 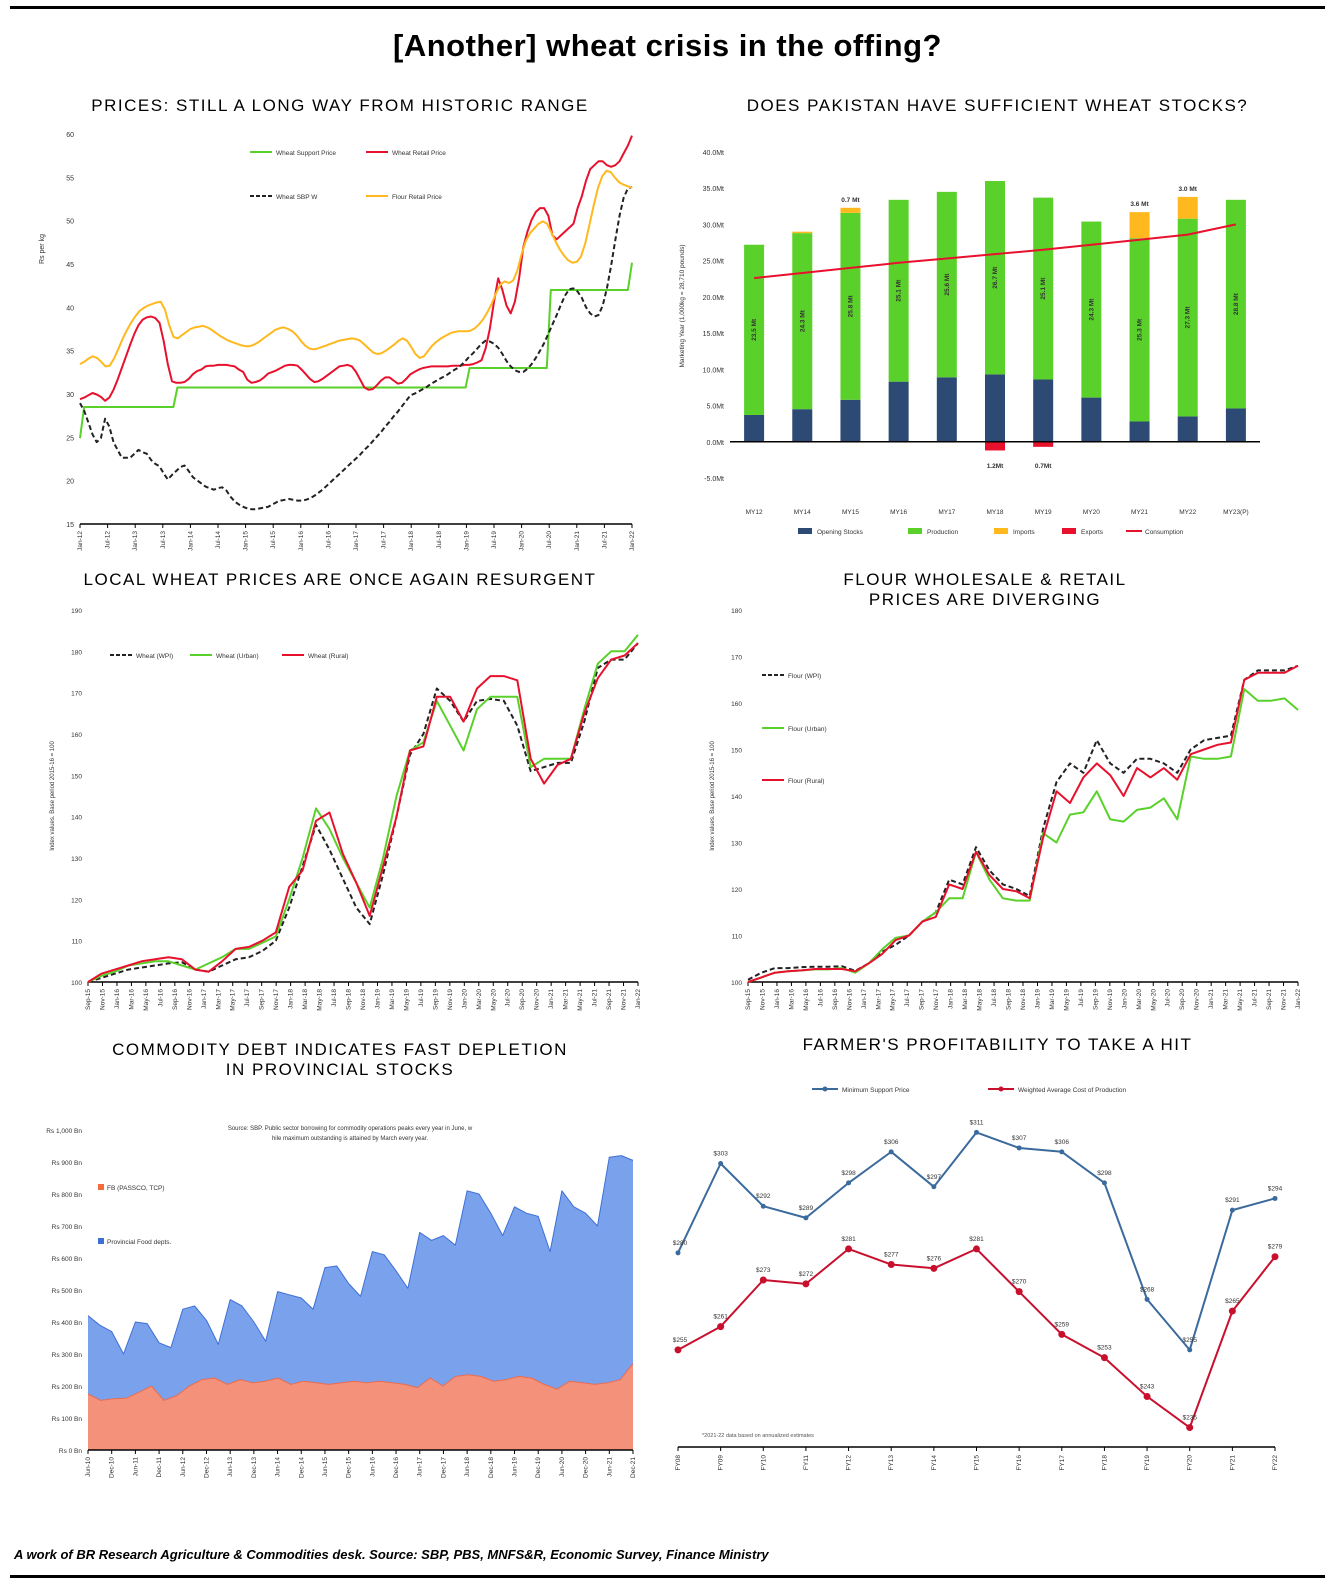 What do you see at coordinates (508, 998) in the screenshot?
I see `x-tick-label: Jul-20` at bounding box center [508, 998].